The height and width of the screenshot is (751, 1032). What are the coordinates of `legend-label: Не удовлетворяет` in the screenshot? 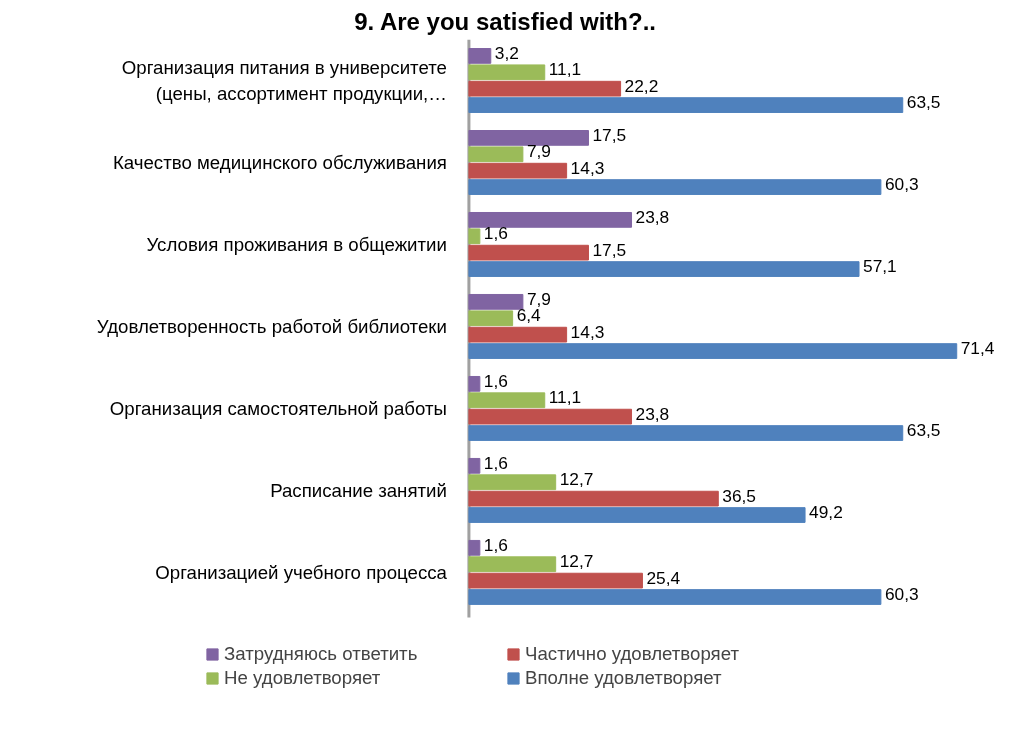 It's located at (303, 678).